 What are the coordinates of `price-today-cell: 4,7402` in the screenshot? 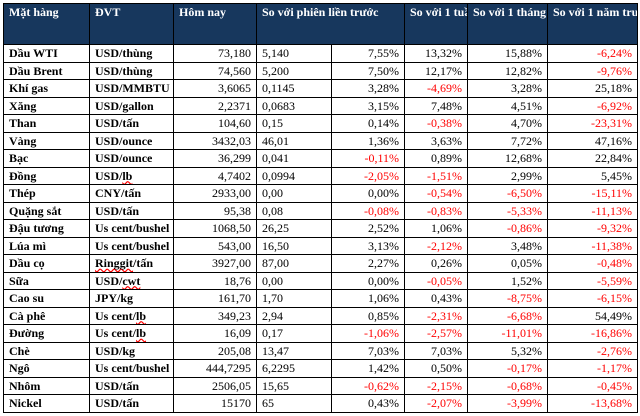 It's located at (215, 175).